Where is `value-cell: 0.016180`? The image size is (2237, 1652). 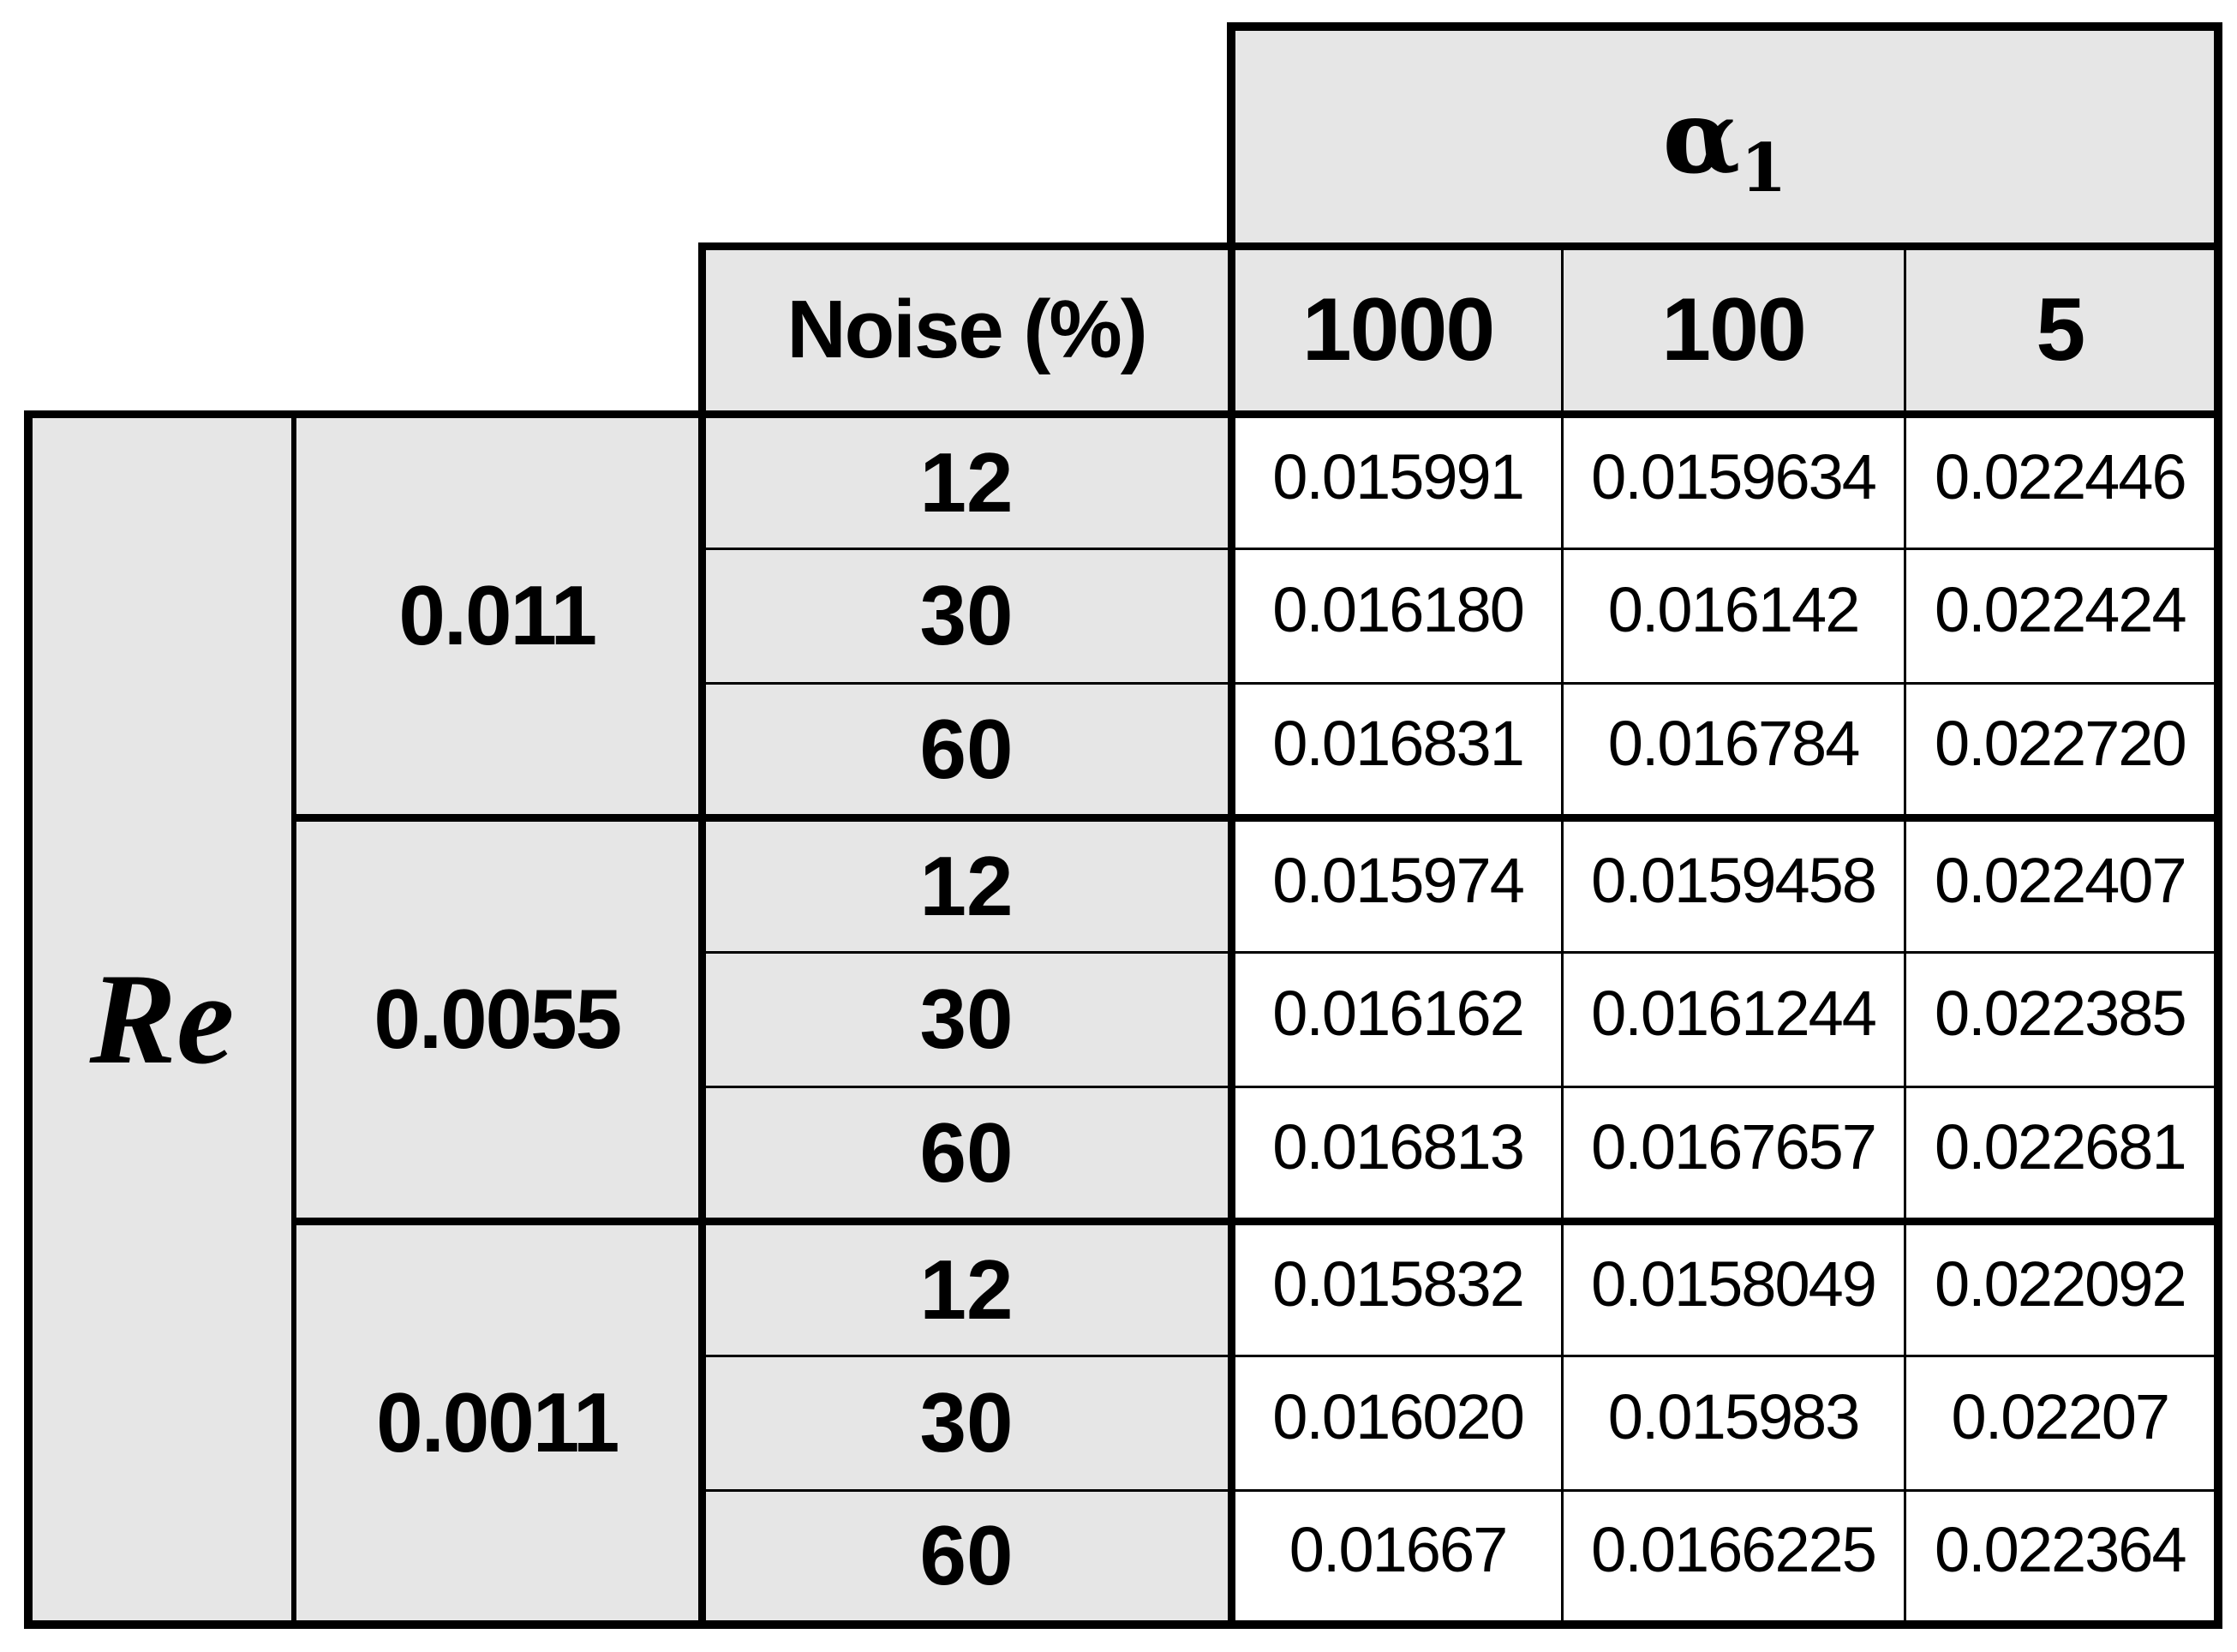
value-cell: 0.016180 is located at coordinates (1397, 616).